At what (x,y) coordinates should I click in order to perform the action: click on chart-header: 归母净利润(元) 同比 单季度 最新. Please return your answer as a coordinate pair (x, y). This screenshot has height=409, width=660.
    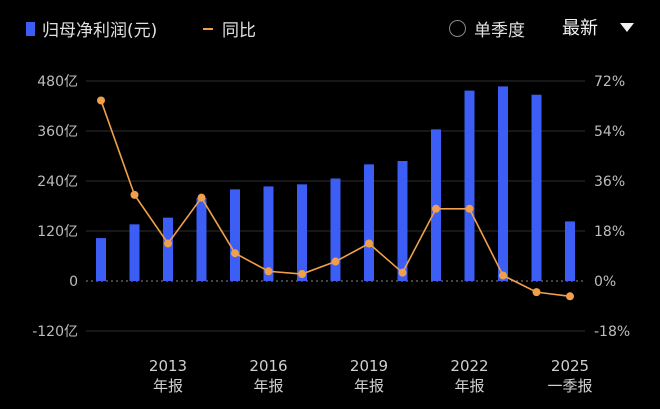
    Looking at the image, I should click on (330, 28).